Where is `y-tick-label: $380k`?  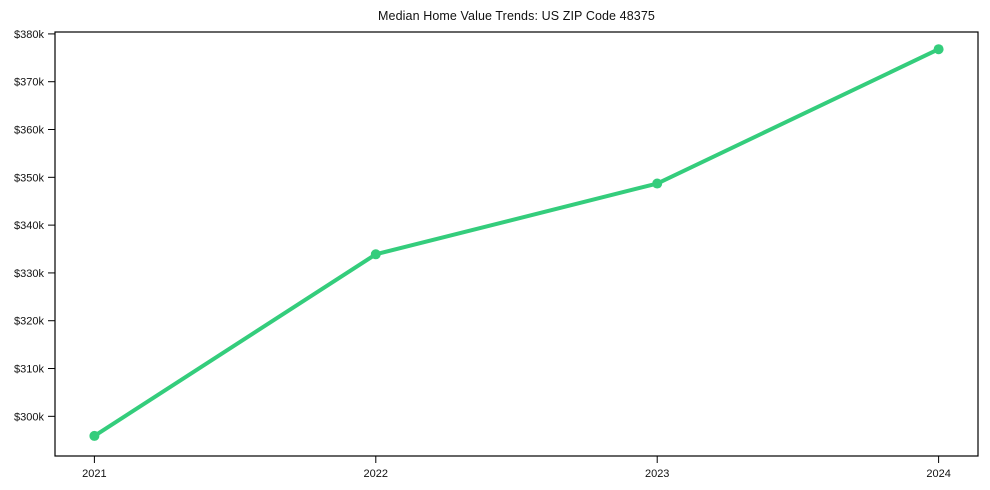 y-tick-label: $380k is located at coordinates (29, 35).